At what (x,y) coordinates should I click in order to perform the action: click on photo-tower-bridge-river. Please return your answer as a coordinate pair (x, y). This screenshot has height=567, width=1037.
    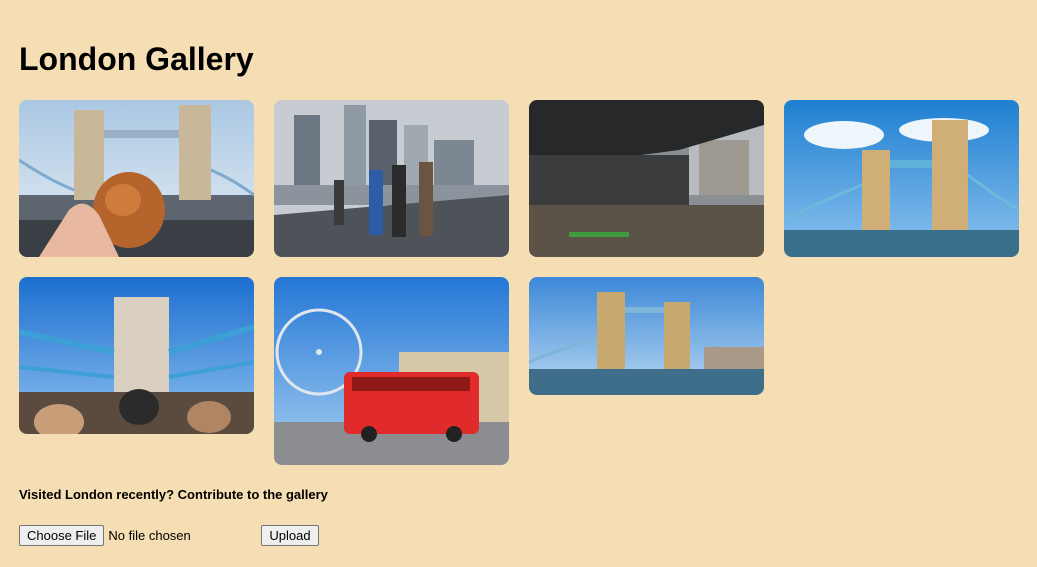
    Looking at the image, I should click on (646, 336).